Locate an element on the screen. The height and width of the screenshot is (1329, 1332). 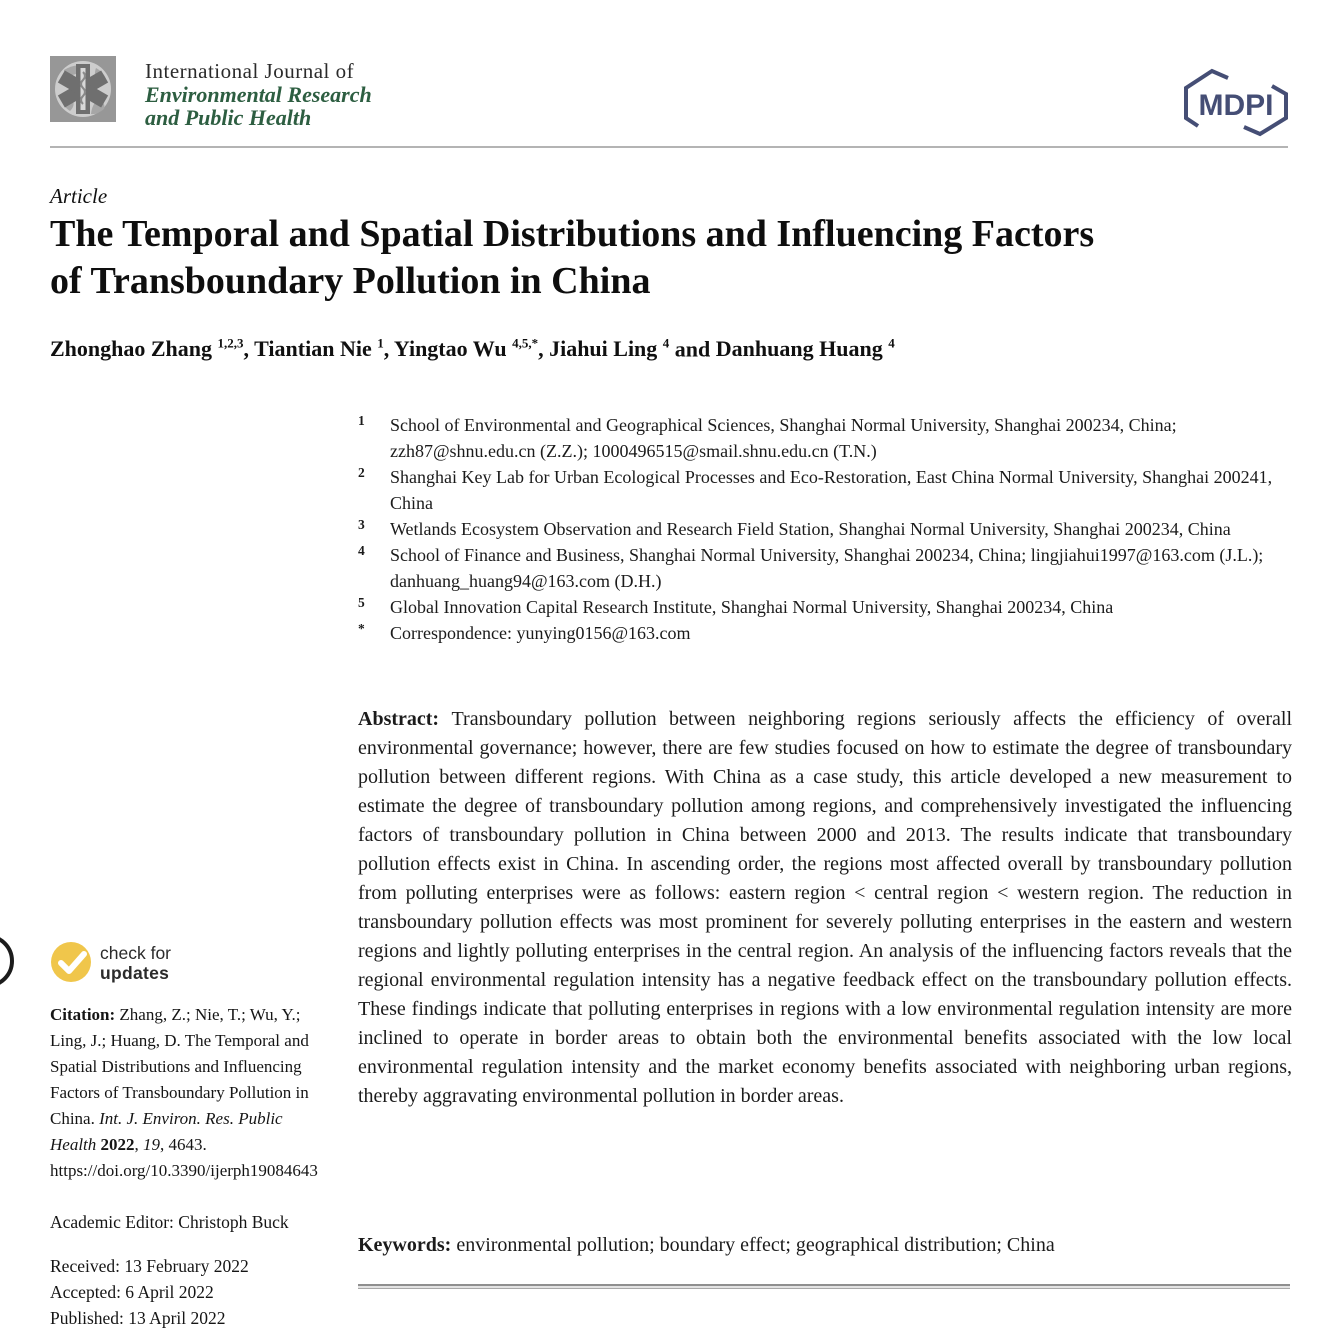
accepted-date-line: Accepted: 6 April 2022 is located at coordinates (132, 1292).